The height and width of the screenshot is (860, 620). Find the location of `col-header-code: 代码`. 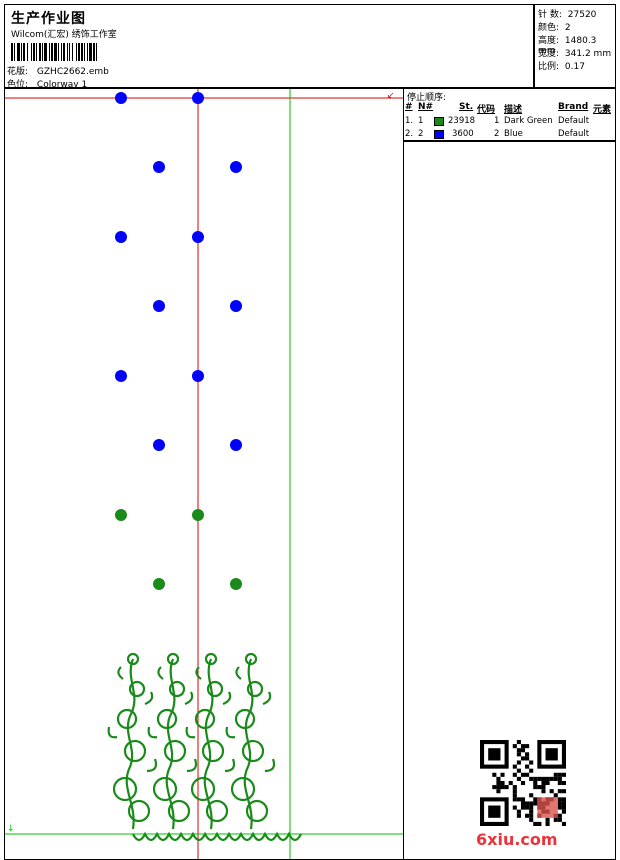

col-header-code: 代码 is located at coordinates (486, 110).